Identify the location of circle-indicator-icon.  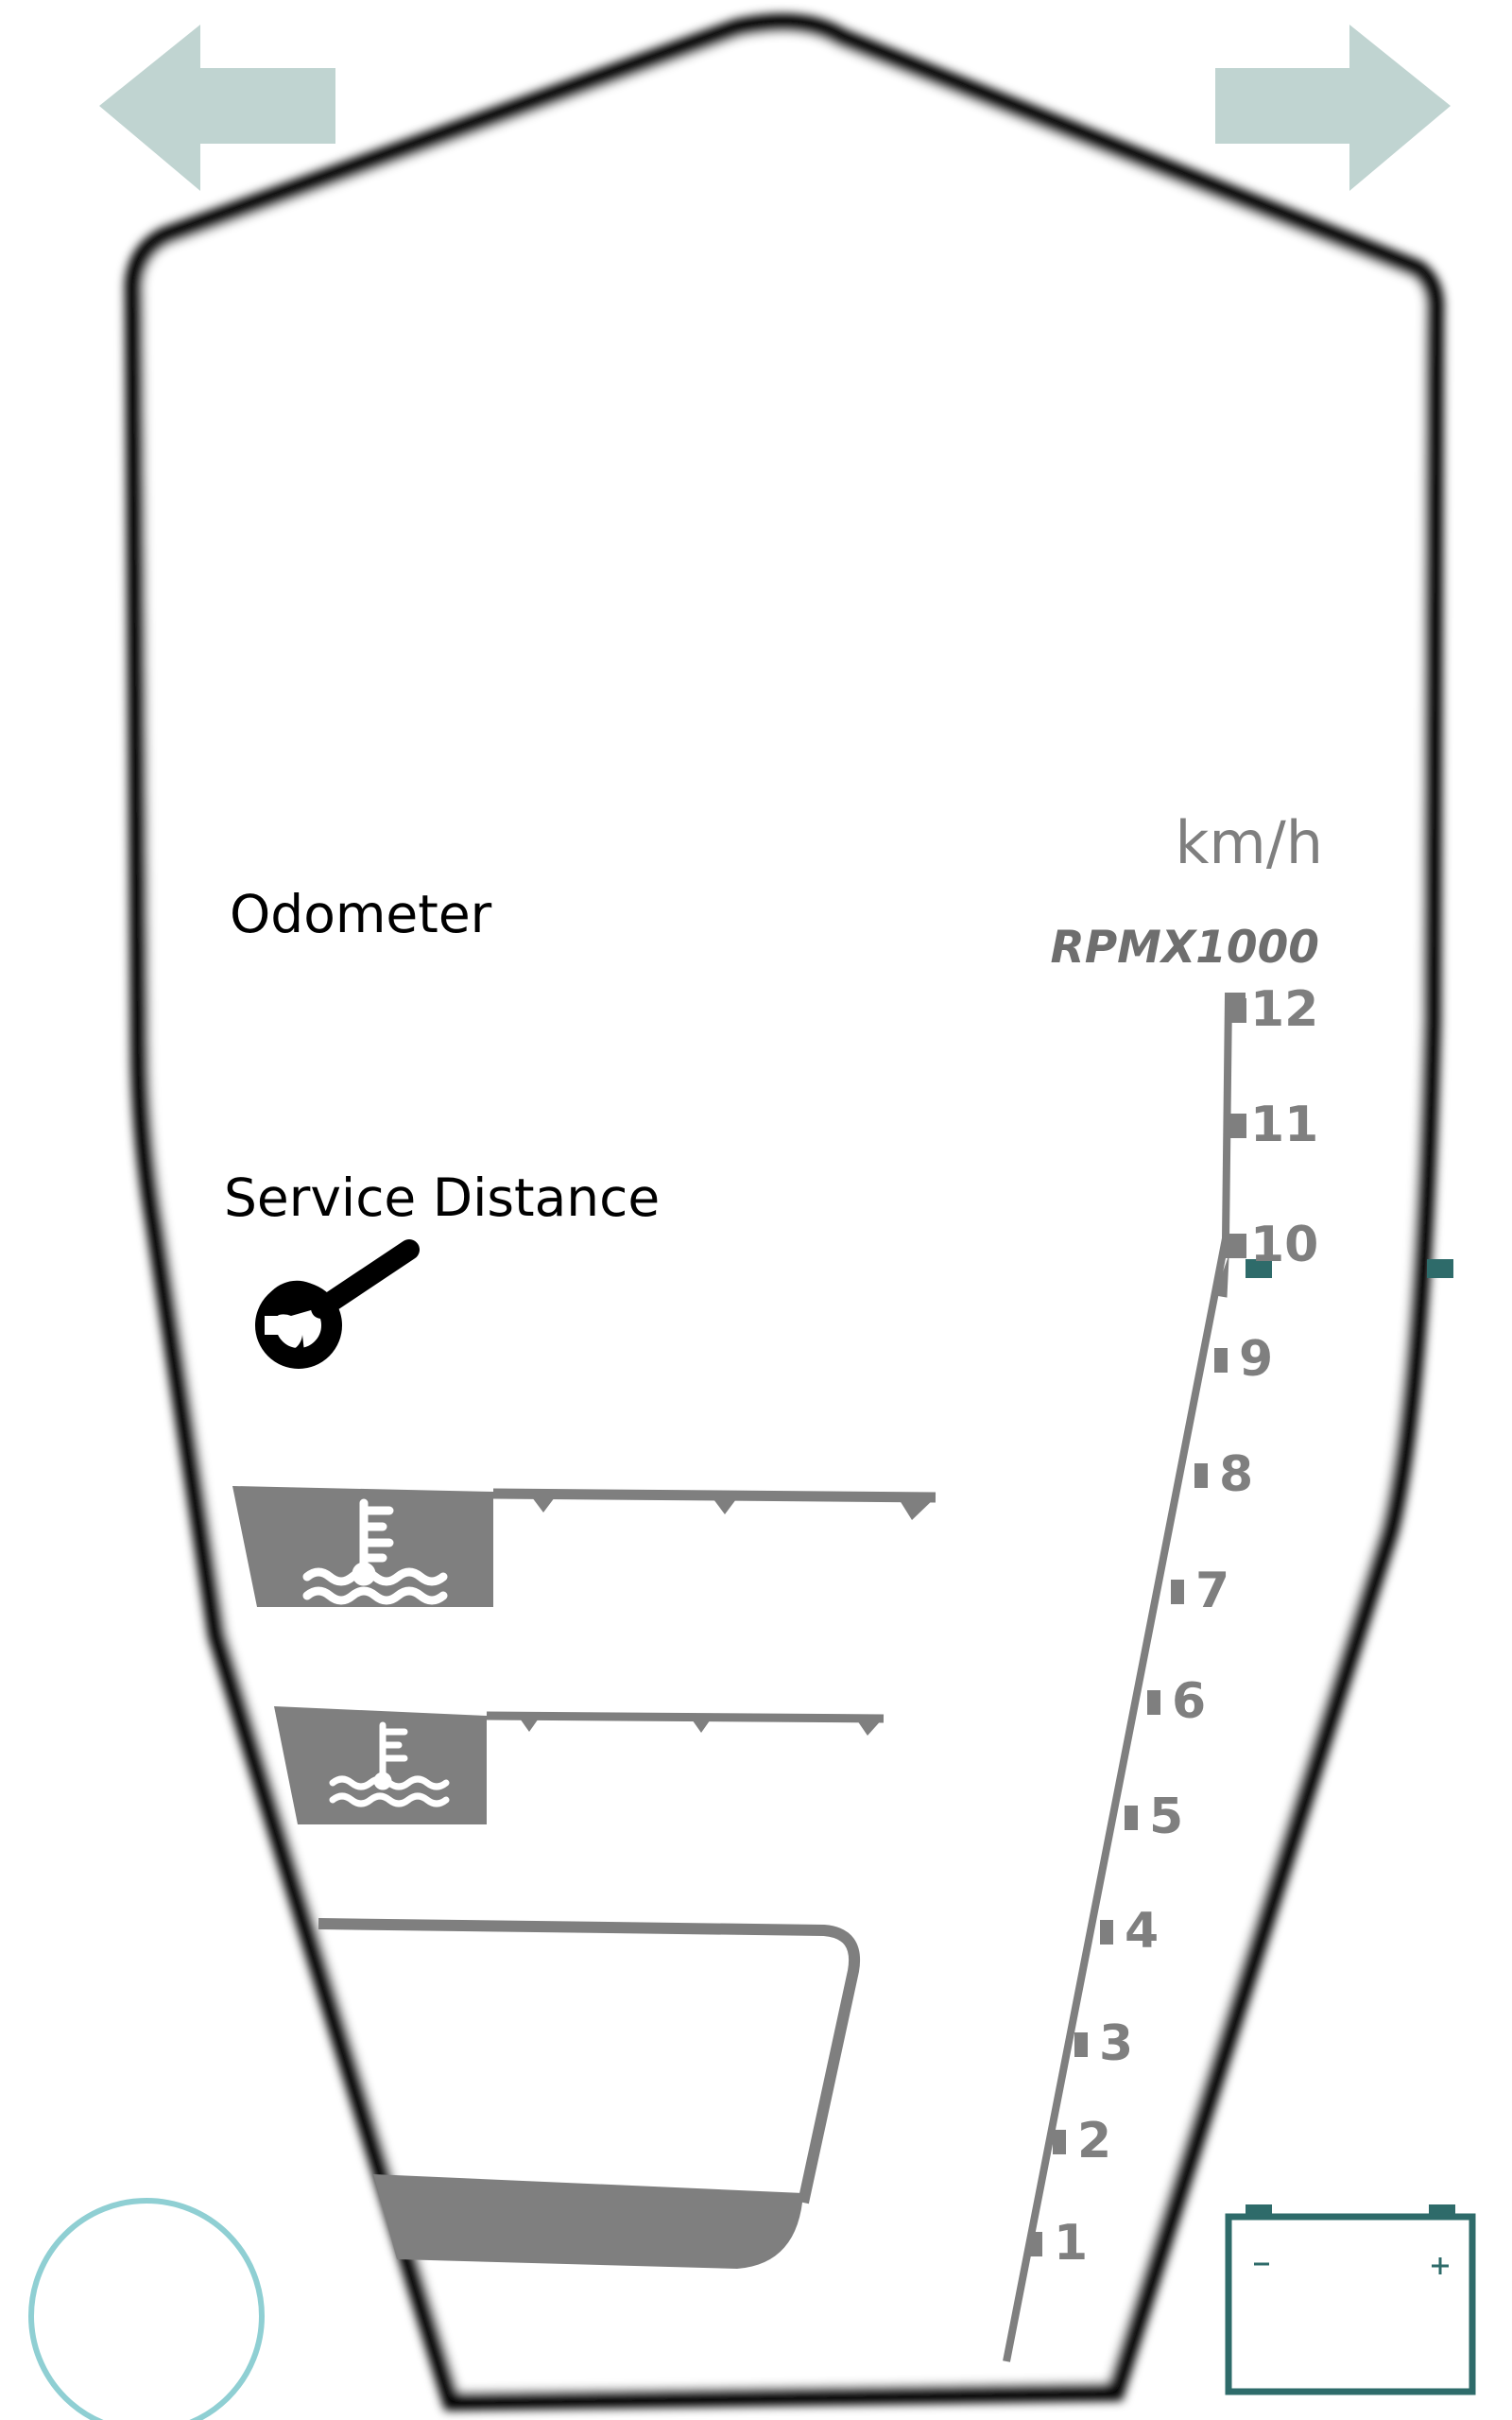
(146, 2310).